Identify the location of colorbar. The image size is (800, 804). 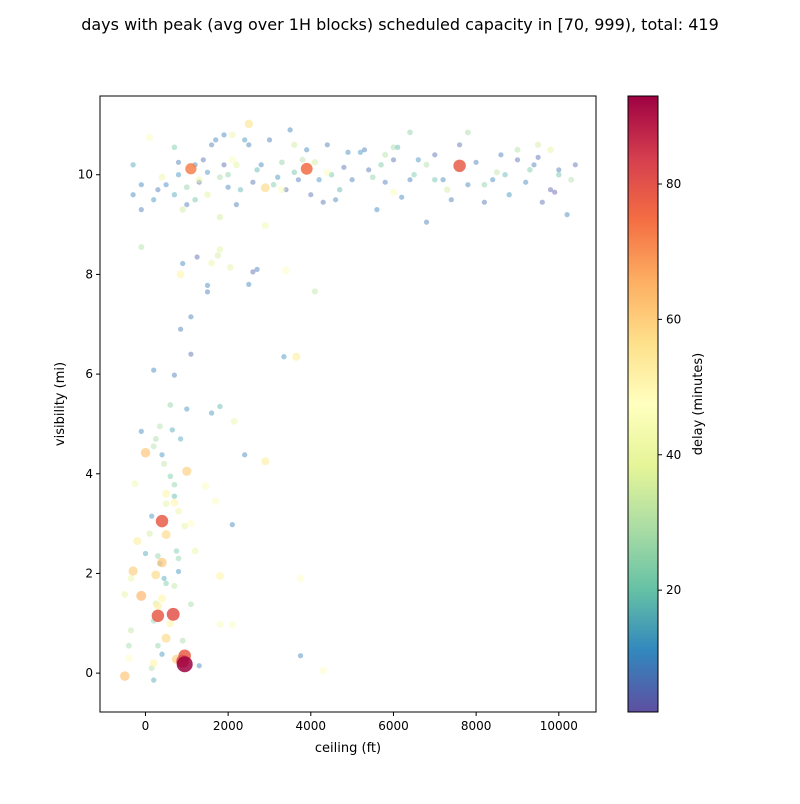
(643, 404).